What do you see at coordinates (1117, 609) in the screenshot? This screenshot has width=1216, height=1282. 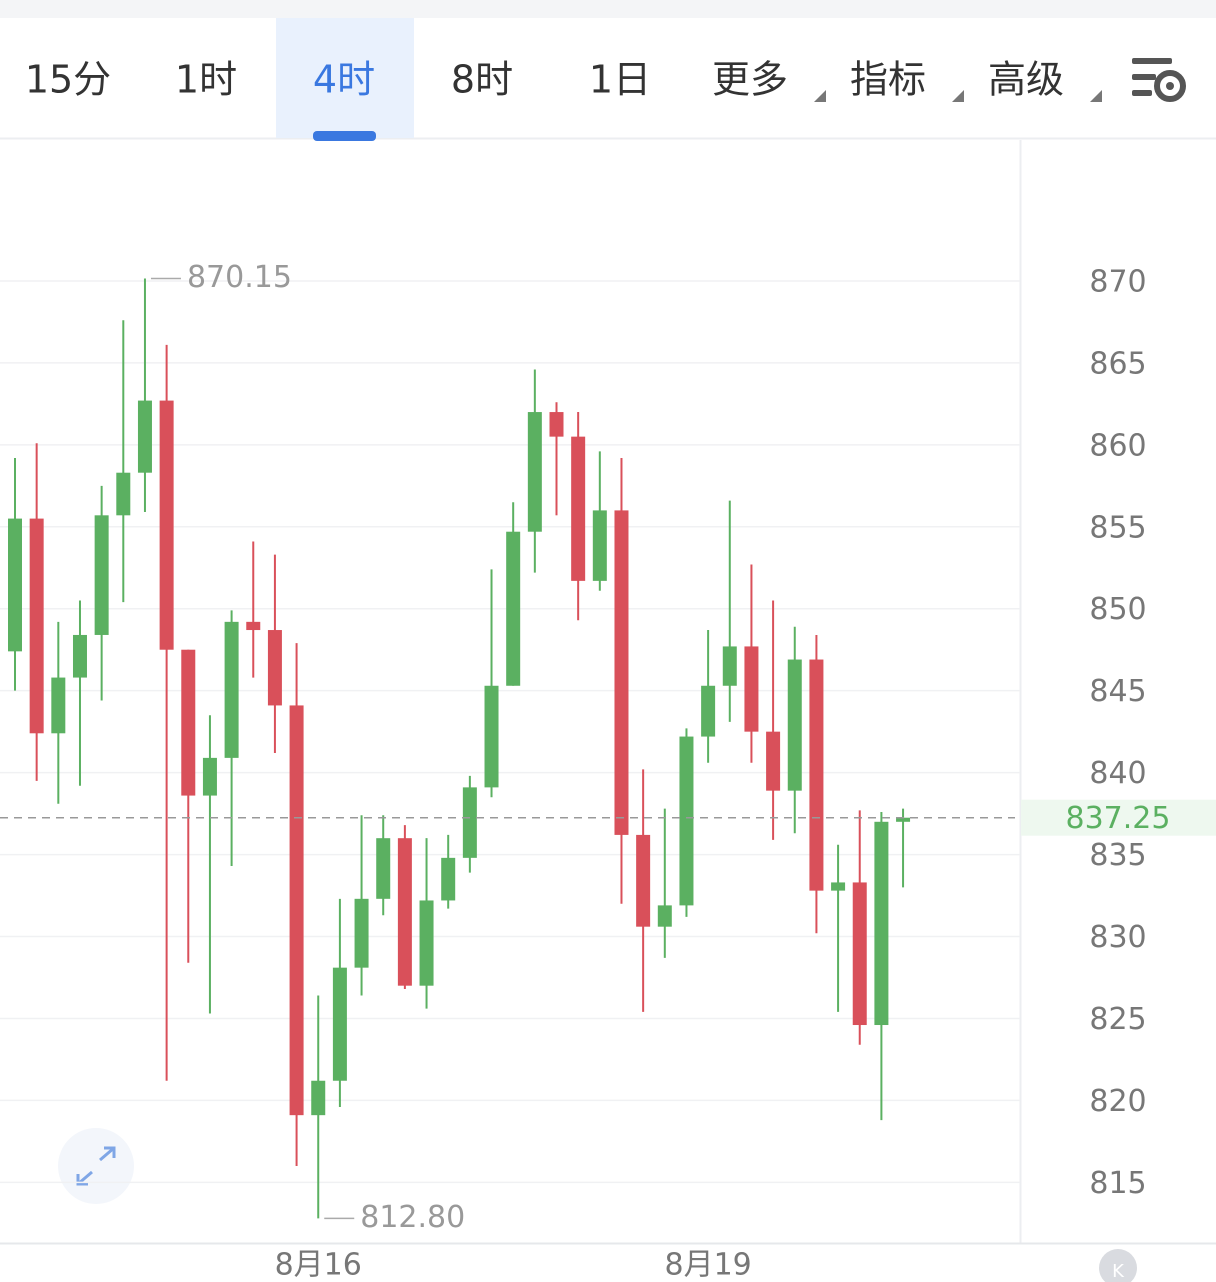 I see `y-tick-label: 850` at bounding box center [1117, 609].